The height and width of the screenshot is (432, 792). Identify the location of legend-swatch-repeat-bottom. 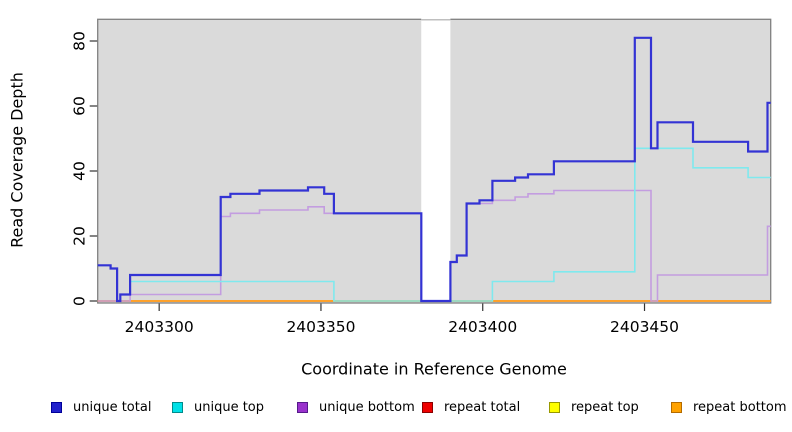
(676, 407).